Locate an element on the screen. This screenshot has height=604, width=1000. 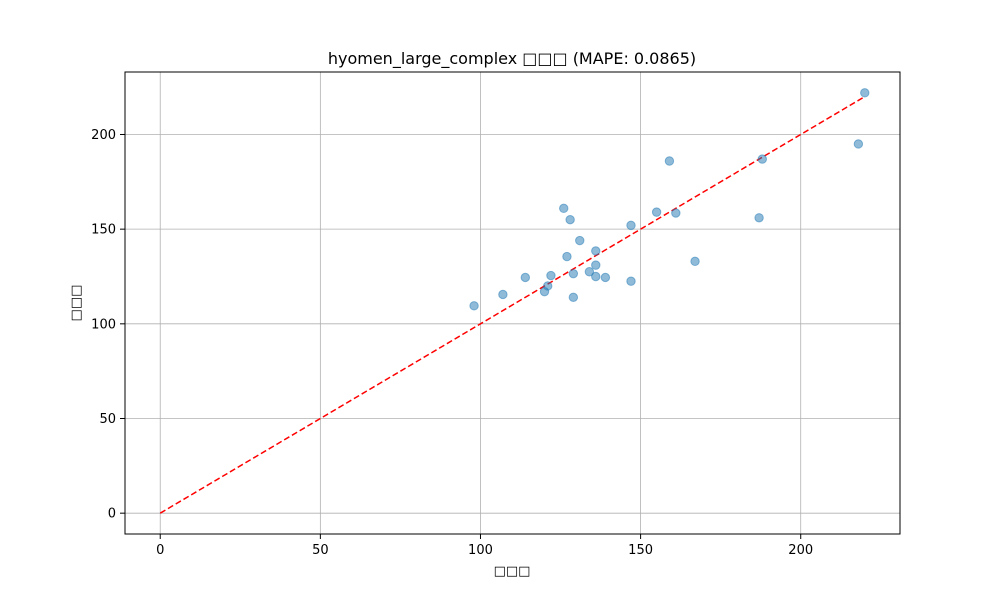
y-tick-label: 50 is located at coordinates (107, 419).